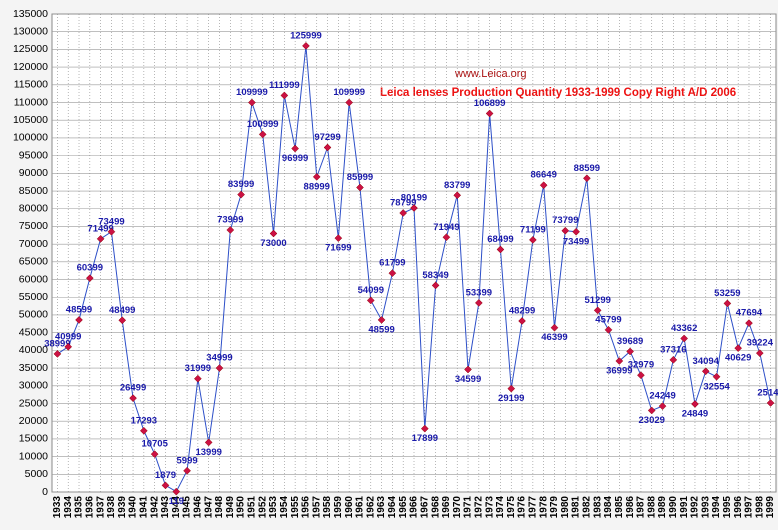 The height and width of the screenshot is (530, 778). I want to click on data-label: 88599, so click(587, 168).